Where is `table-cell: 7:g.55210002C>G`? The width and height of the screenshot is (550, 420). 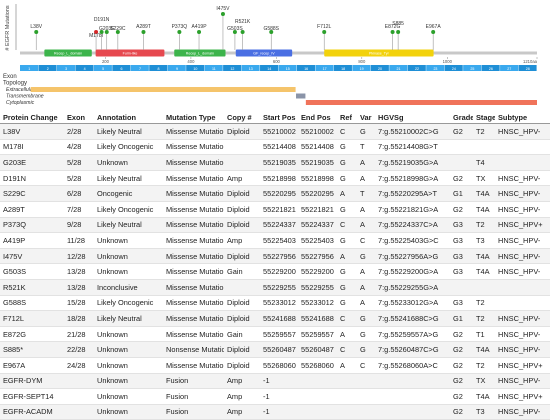 table-cell: 7:g.55210002C>G is located at coordinates (408, 131).